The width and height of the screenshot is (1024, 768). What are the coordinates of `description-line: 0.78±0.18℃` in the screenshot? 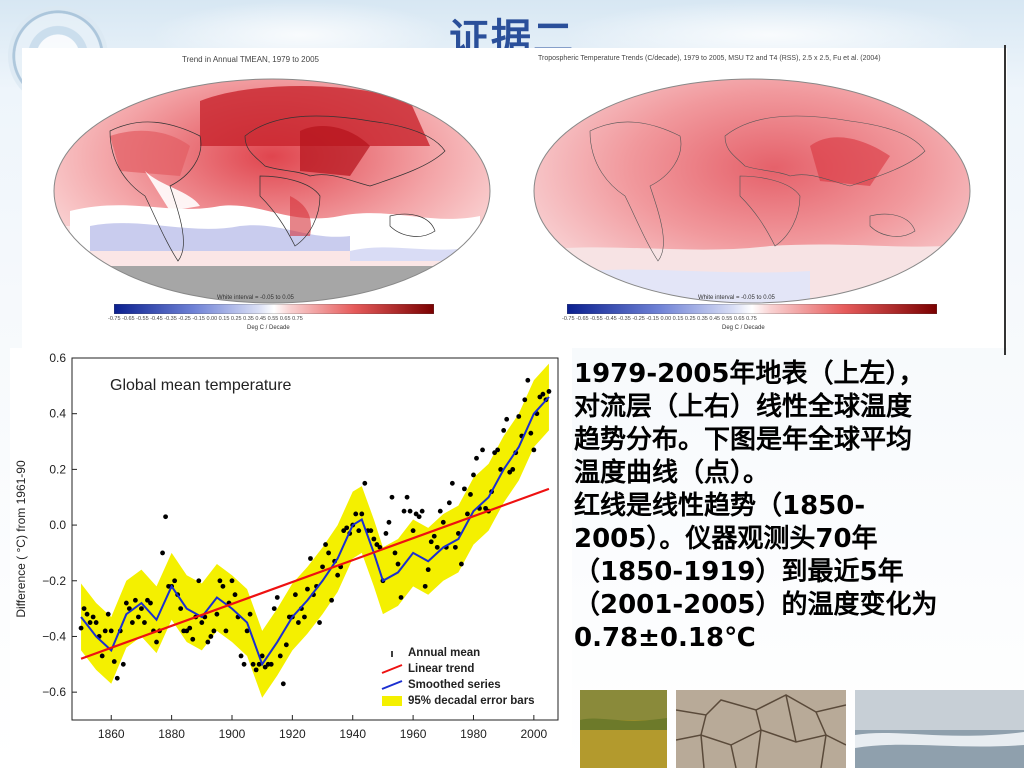 It's located at (665, 638).